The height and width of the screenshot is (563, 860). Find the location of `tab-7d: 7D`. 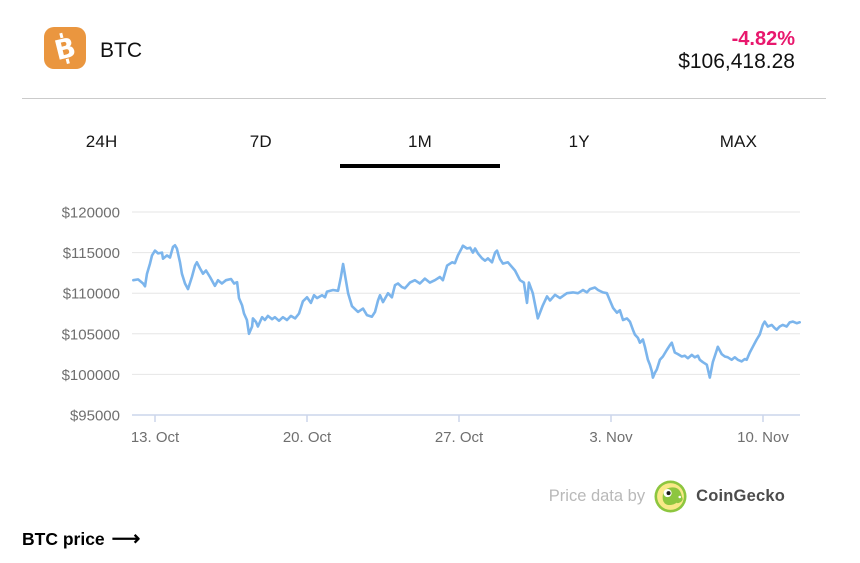

tab-7d: 7D is located at coordinates (260, 141).